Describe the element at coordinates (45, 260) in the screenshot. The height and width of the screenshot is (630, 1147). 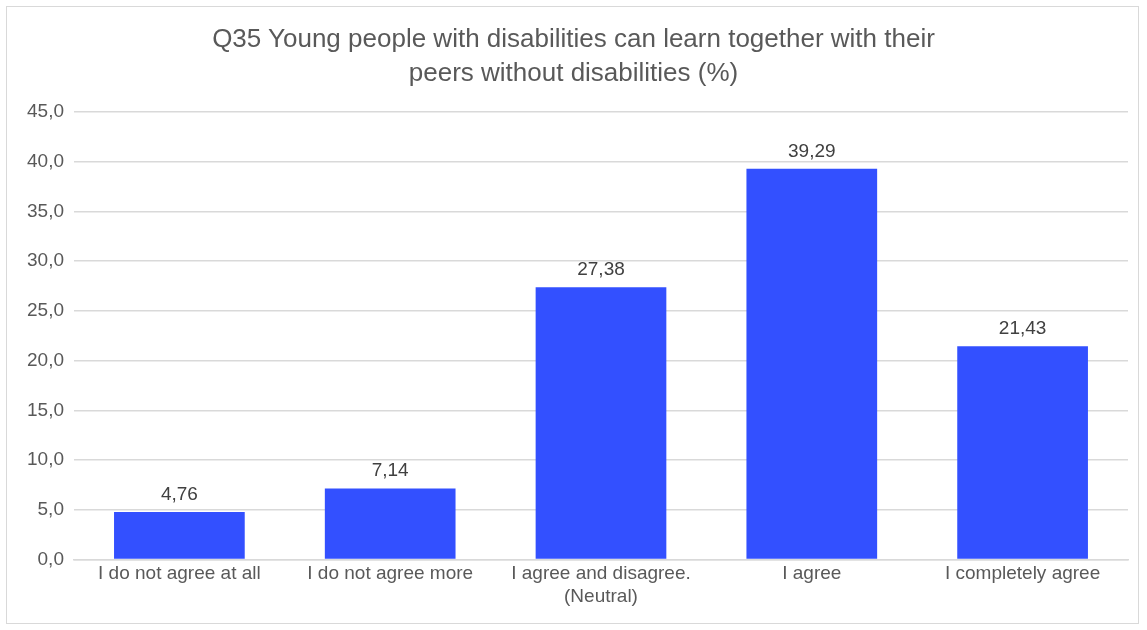
I see `y-tick-label: 30,0` at that location.